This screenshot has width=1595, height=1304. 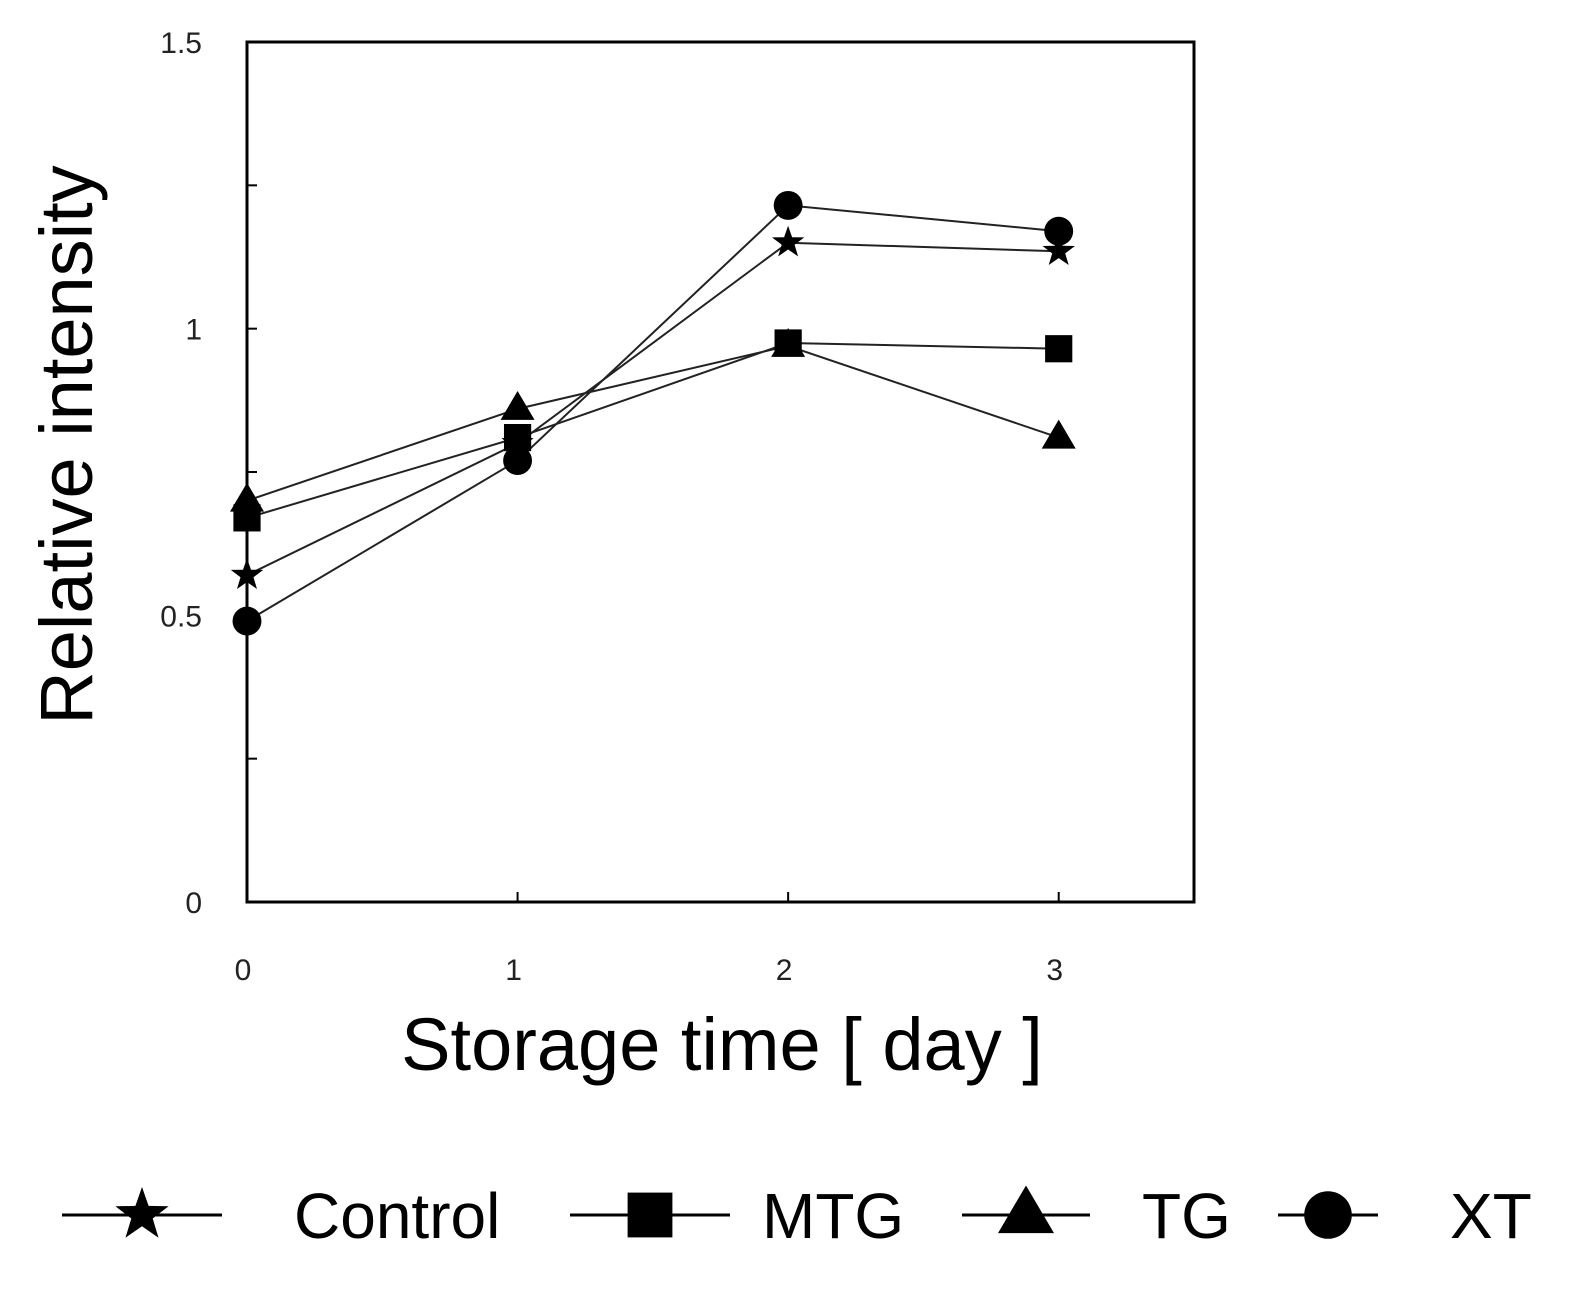 I want to click on series-line-mtg, so click(x=652, y=430).